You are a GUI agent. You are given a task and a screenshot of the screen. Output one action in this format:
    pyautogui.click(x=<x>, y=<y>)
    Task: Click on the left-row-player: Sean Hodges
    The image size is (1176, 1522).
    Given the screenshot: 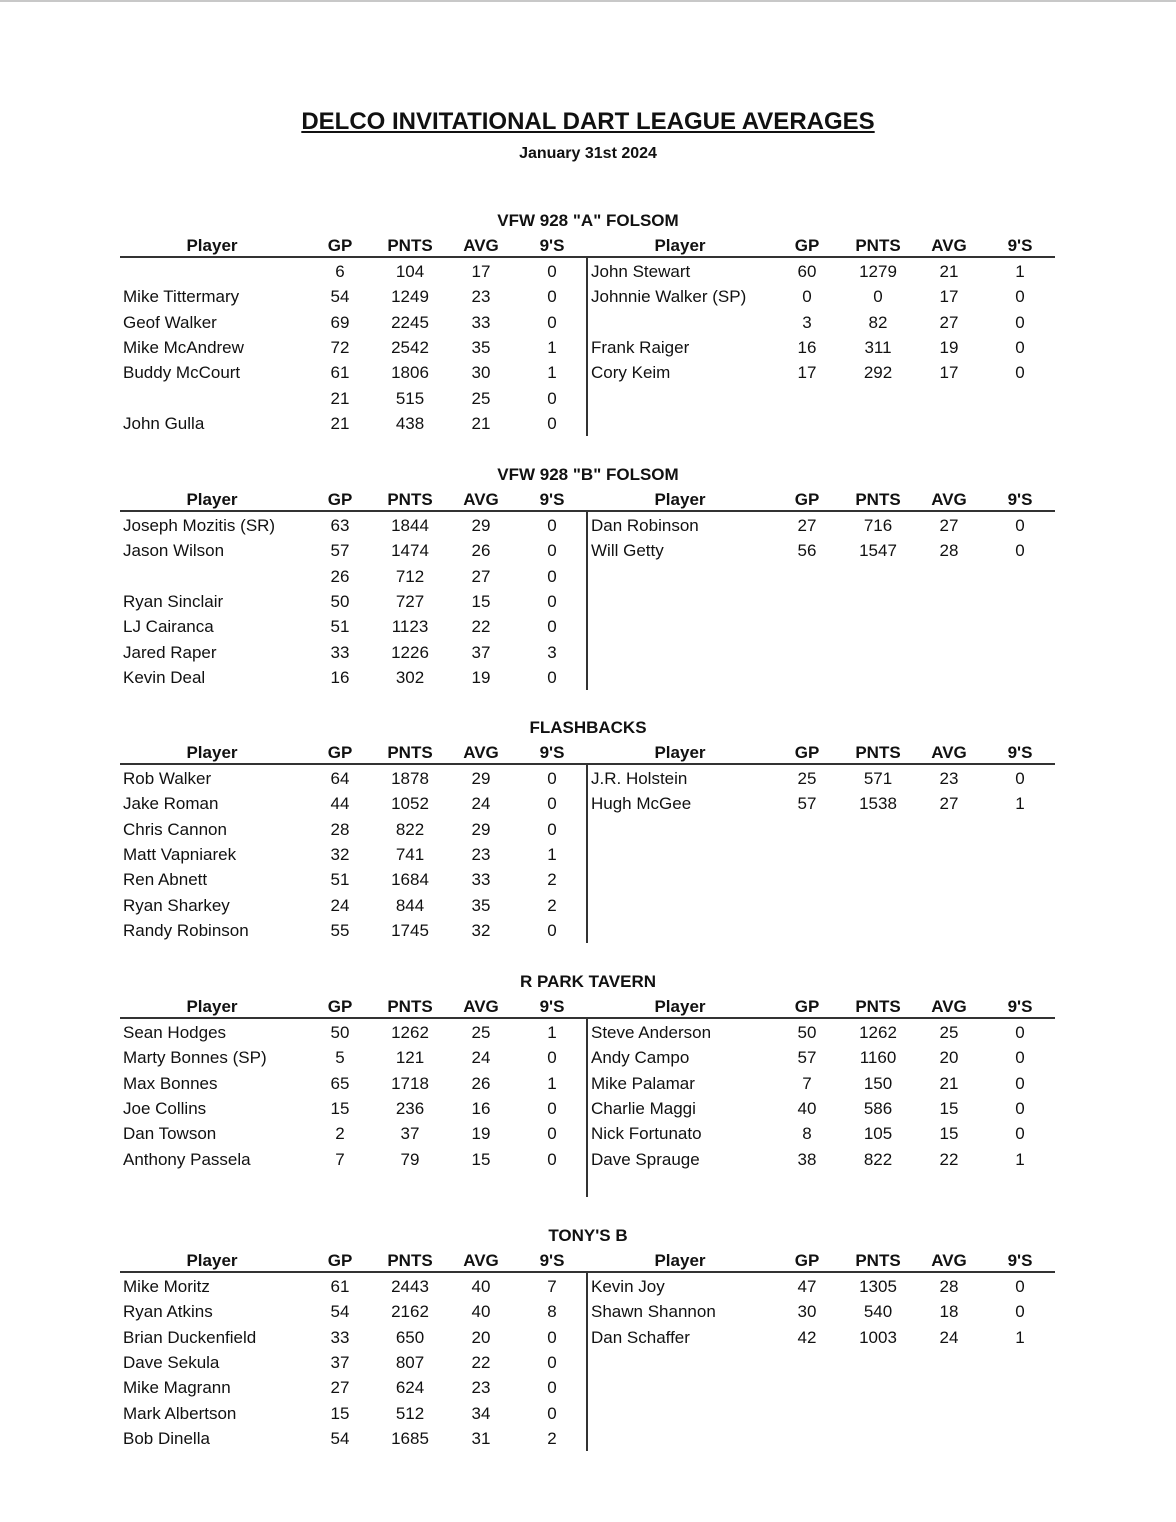 What is the action you would take?
    pyautogui.click(x=175, y=1032)
    